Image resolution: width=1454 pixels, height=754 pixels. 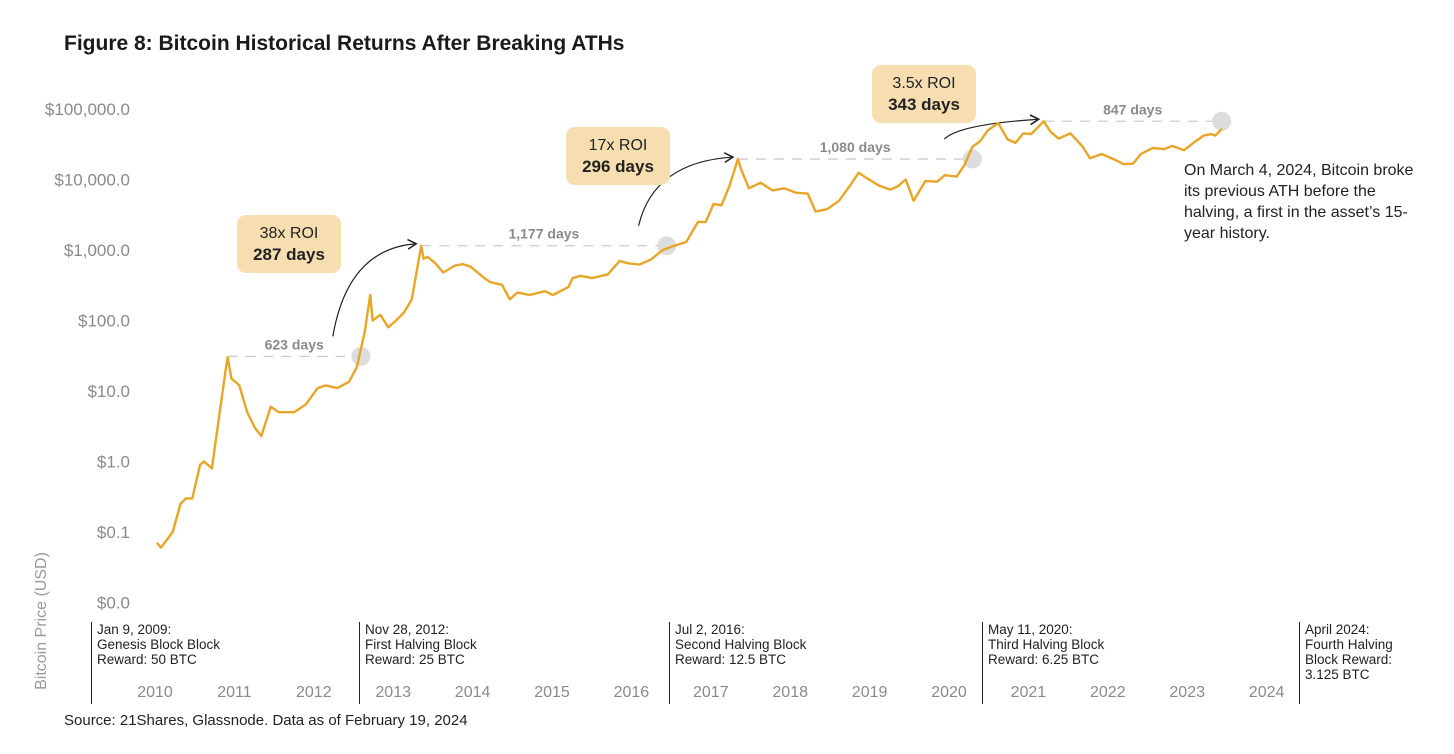 What do you see at coordinates (159, 644) in the screenshot?
I see `halving-name: Genesis Block Block` at bounding box center [159, 644].